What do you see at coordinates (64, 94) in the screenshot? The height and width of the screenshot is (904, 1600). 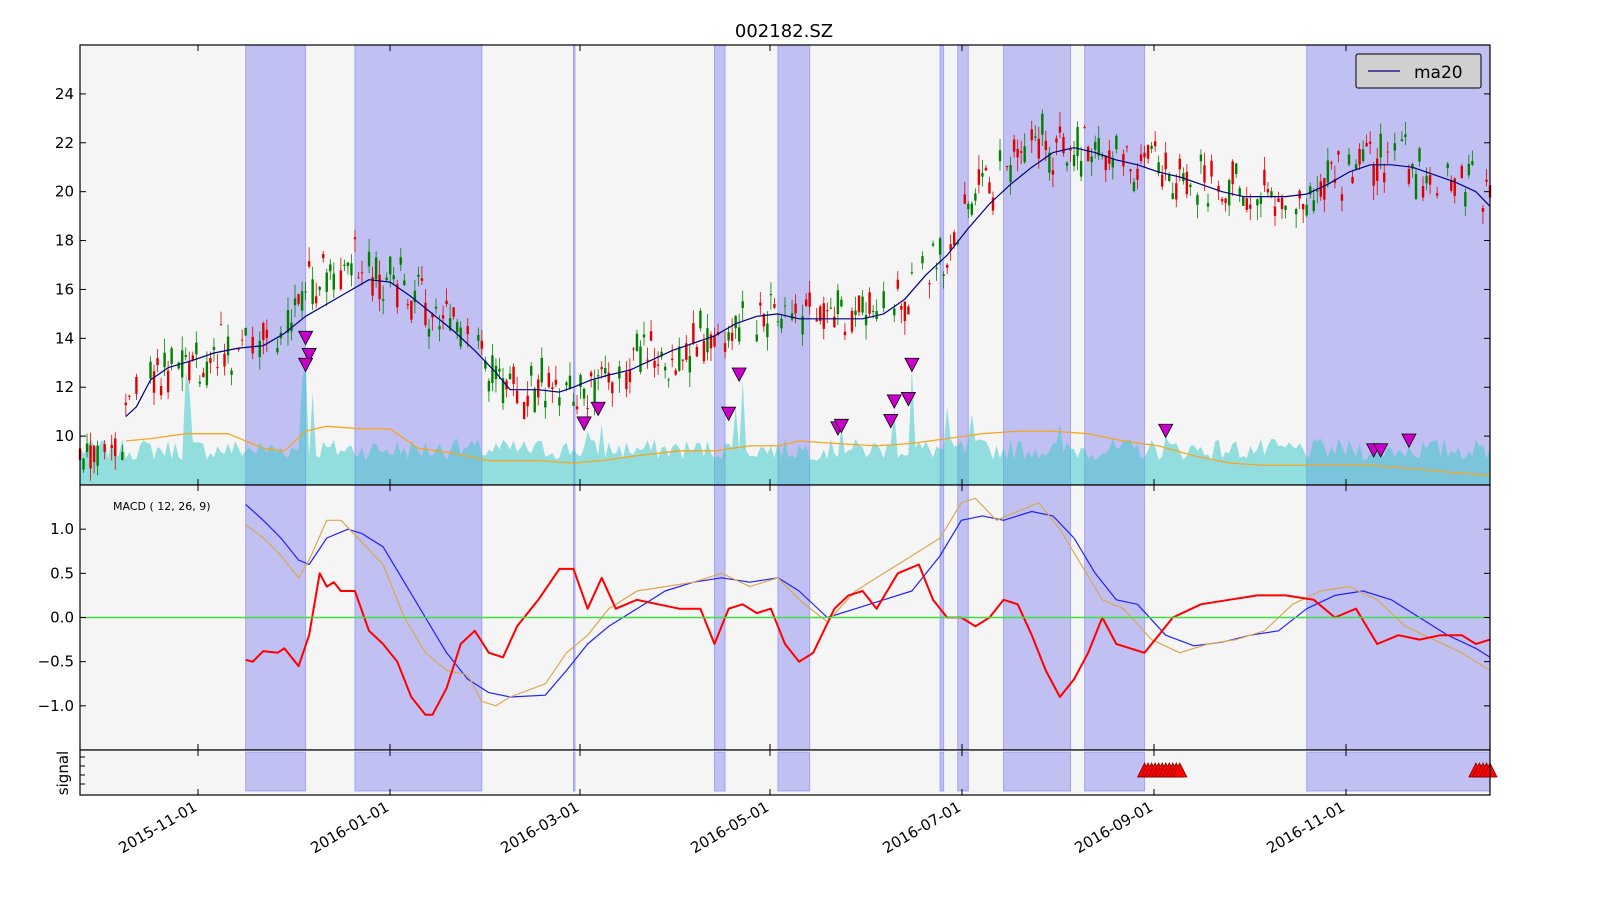 I see `price-y-tick-label-7: 24` at bounding box center [64, 94].